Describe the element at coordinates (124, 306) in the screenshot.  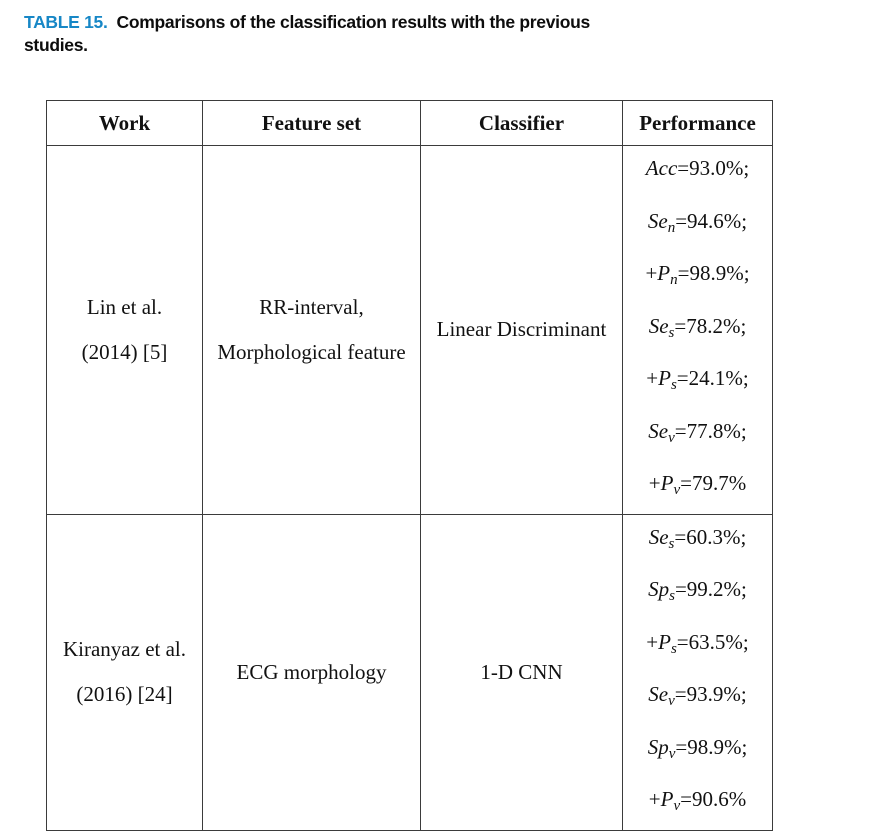
I see `work-line: Lin et al.` at that location.